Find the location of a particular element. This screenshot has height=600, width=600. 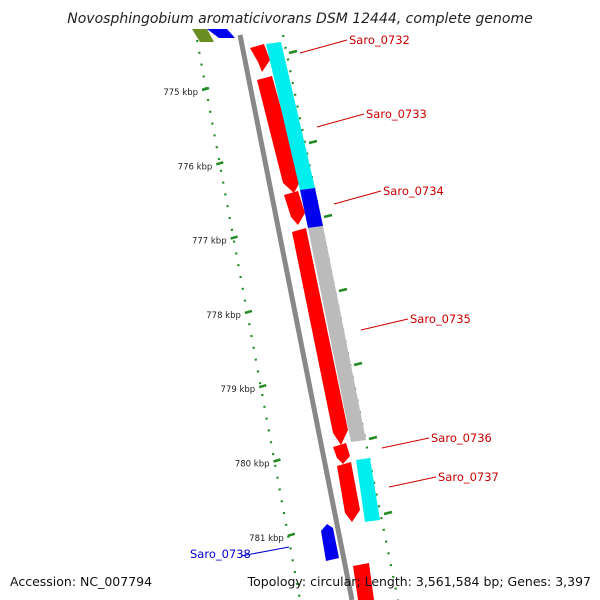

ruler-tick-label: 780 kbp is located at coordinates (252, 465).